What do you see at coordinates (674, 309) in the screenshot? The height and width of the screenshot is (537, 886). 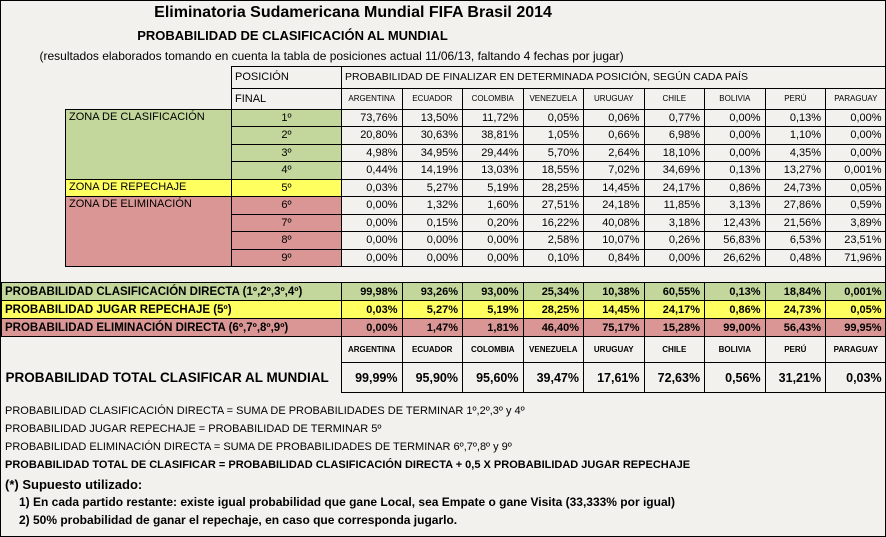 I see `summary-cell: 24,17%` at bounding box center [674, 309].